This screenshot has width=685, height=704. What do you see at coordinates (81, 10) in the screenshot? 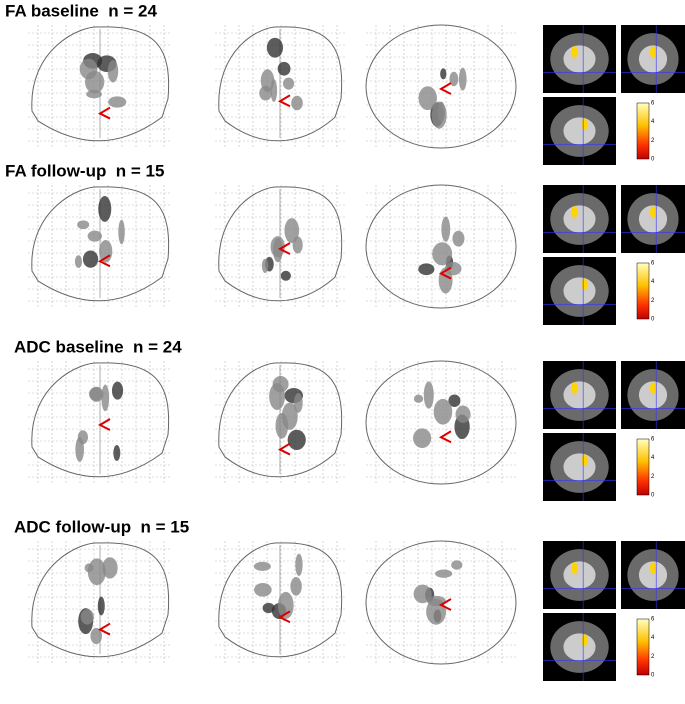
I see `panel-title: FA baseline n = 24` at bounding box center [81, 10].